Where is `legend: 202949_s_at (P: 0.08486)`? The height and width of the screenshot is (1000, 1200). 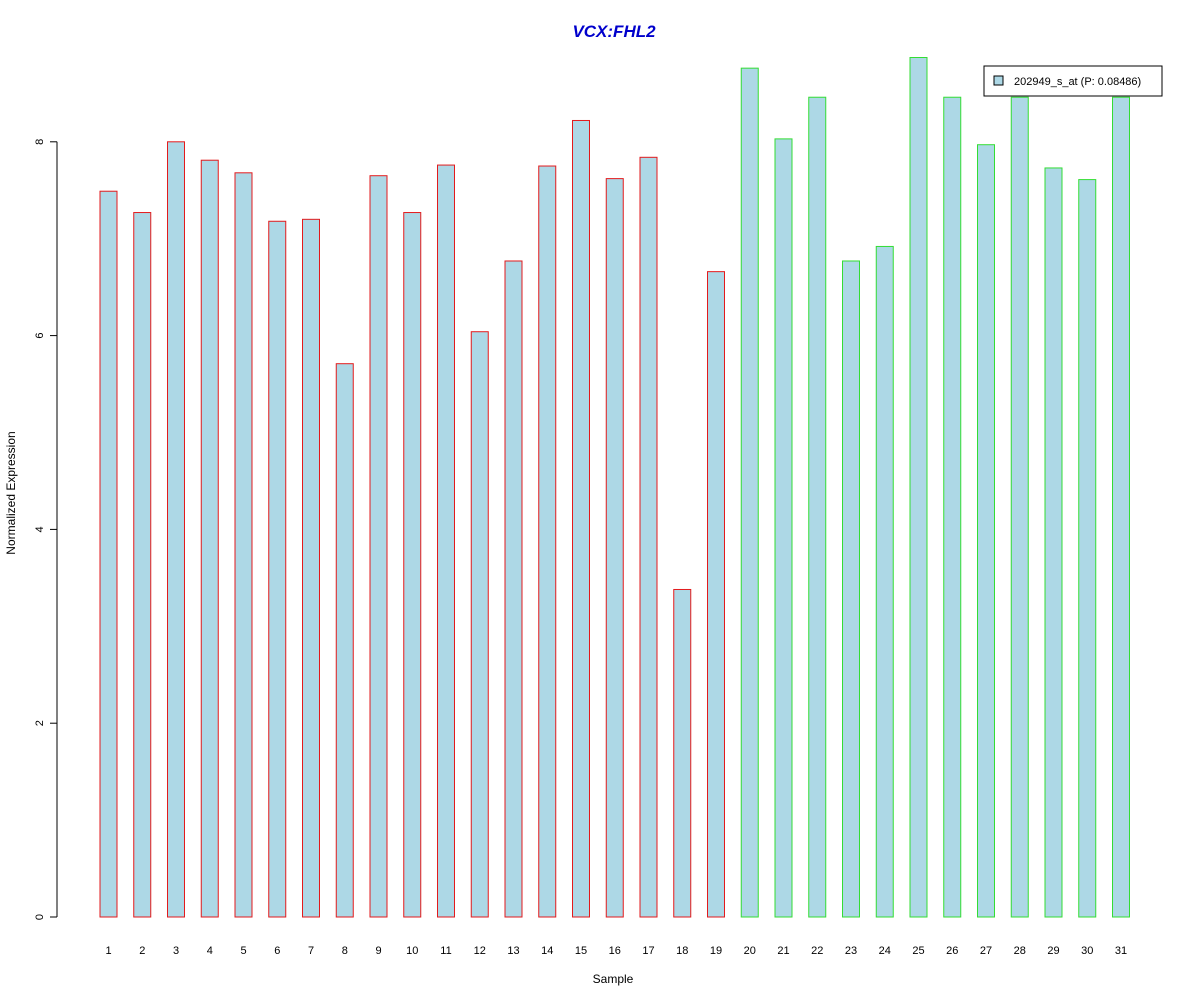 legend: 202949_s_at (P: 0.08486) is located at coordinates (1073, 81).